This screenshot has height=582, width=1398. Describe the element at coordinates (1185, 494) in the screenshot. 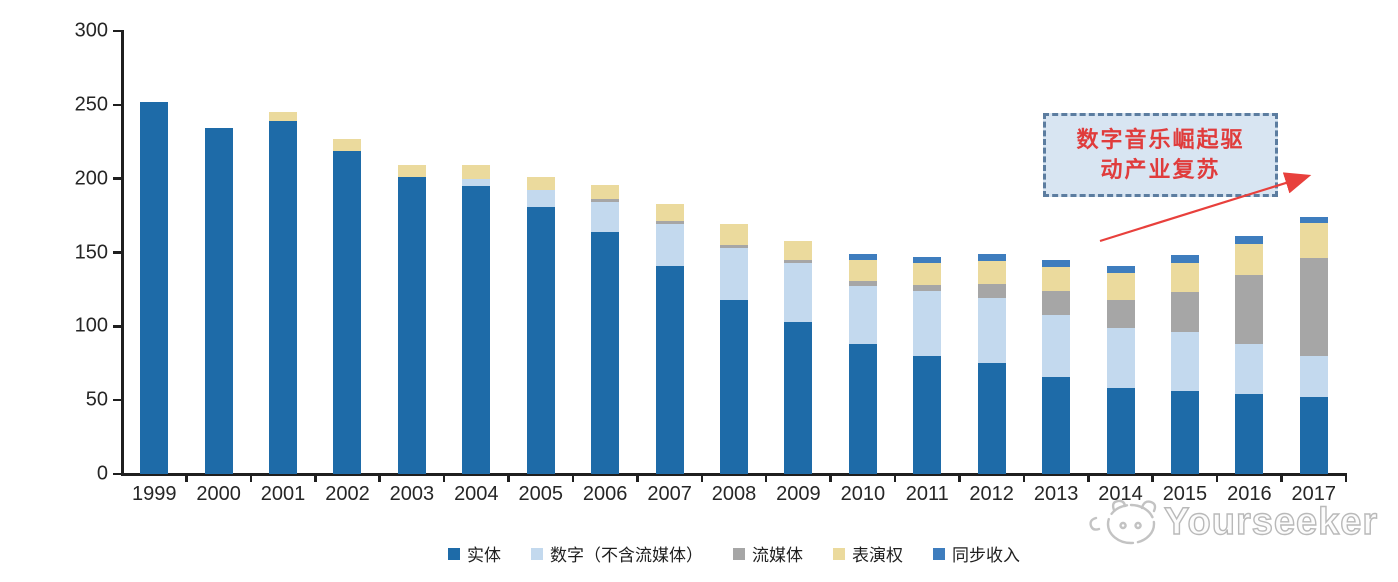

I see `x-tick-label: 2015` at that location.